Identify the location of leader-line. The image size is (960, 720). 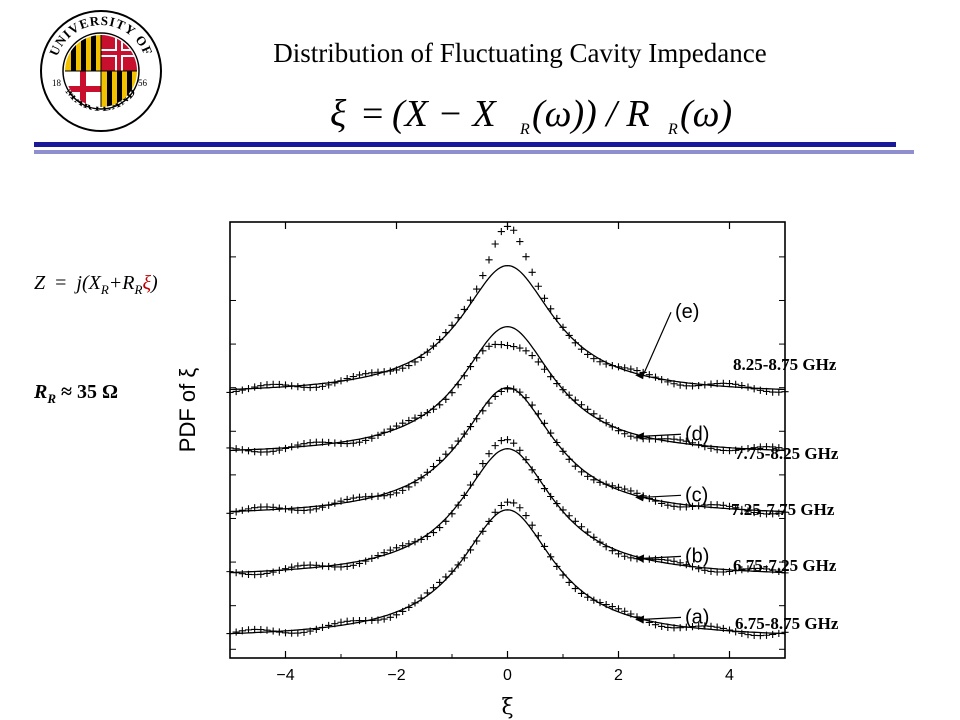
(662, 557).